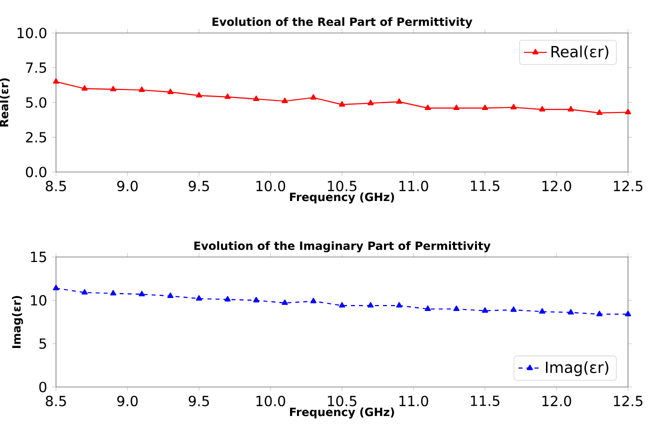 The height and width of the screenshot is (431, 648). I want to click on y-tick-label: 10, so click(38, 300).